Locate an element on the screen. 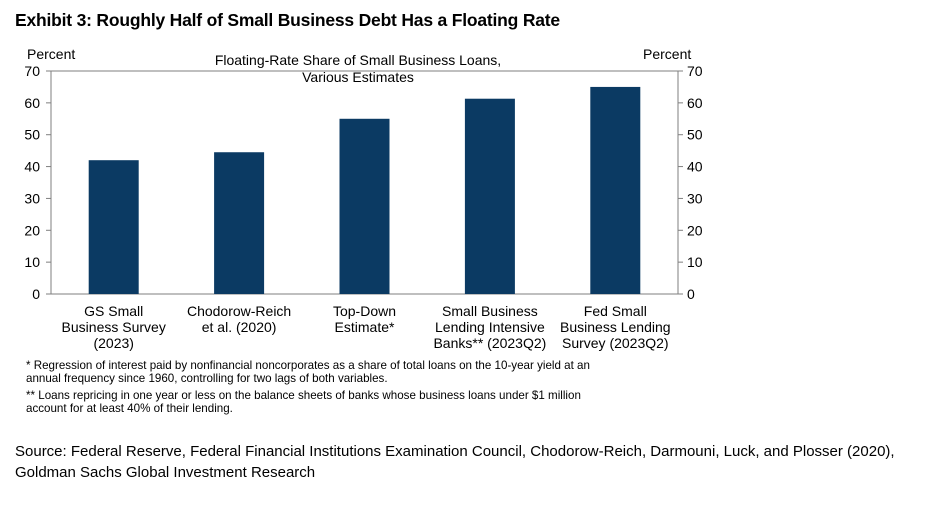 This screenshot has width=928, height=518. y-tick-label-left: 10 is located at coordinates (32, 262).